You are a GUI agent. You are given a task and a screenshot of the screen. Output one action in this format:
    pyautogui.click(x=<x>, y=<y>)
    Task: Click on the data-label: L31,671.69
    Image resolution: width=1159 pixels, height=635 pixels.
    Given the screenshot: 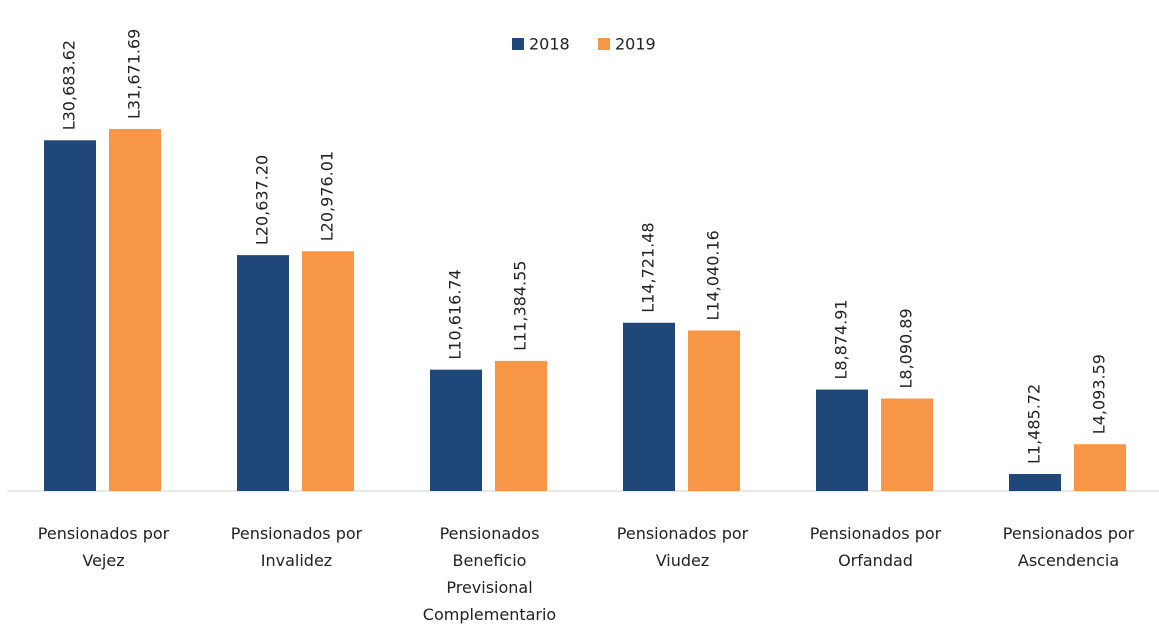 What is the action you would take?
    pyautogui.click(x=134, y=74)
    